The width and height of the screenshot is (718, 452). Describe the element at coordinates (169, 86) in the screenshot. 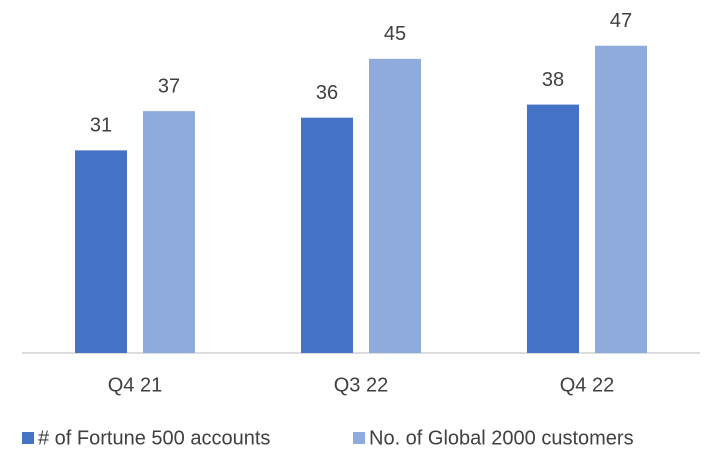

I see `data-label: 37` at that location.